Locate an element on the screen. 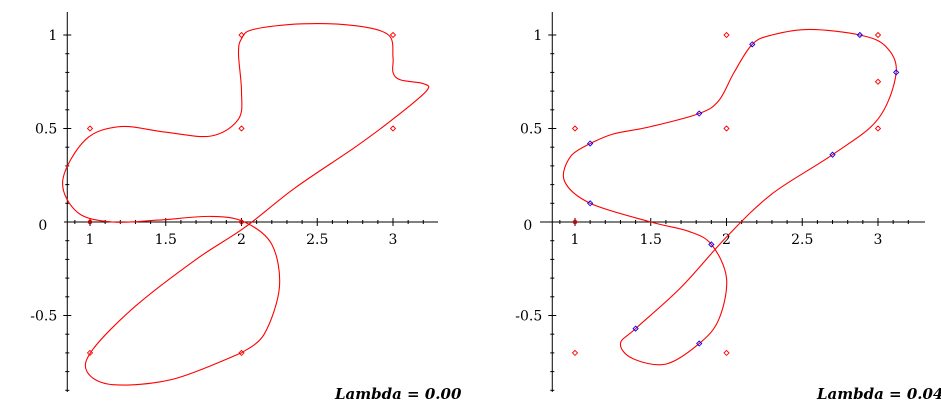 This screenshot has width=941, height=403. lambda-caption-1: Lambda = 0.04 is located at coordinates (878, 394).